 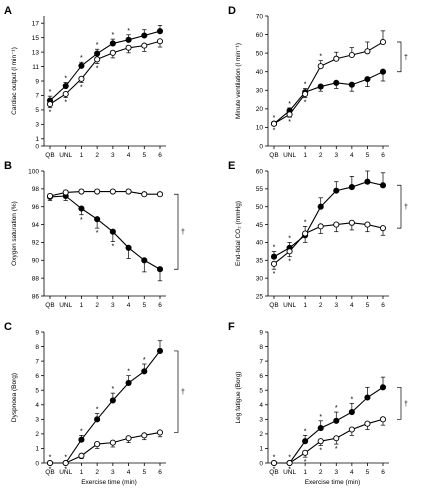 What do you see at coordinates (260, 225) in the screenshot?
I see `y-tick-label: 45` at bounding box center [260, 225].